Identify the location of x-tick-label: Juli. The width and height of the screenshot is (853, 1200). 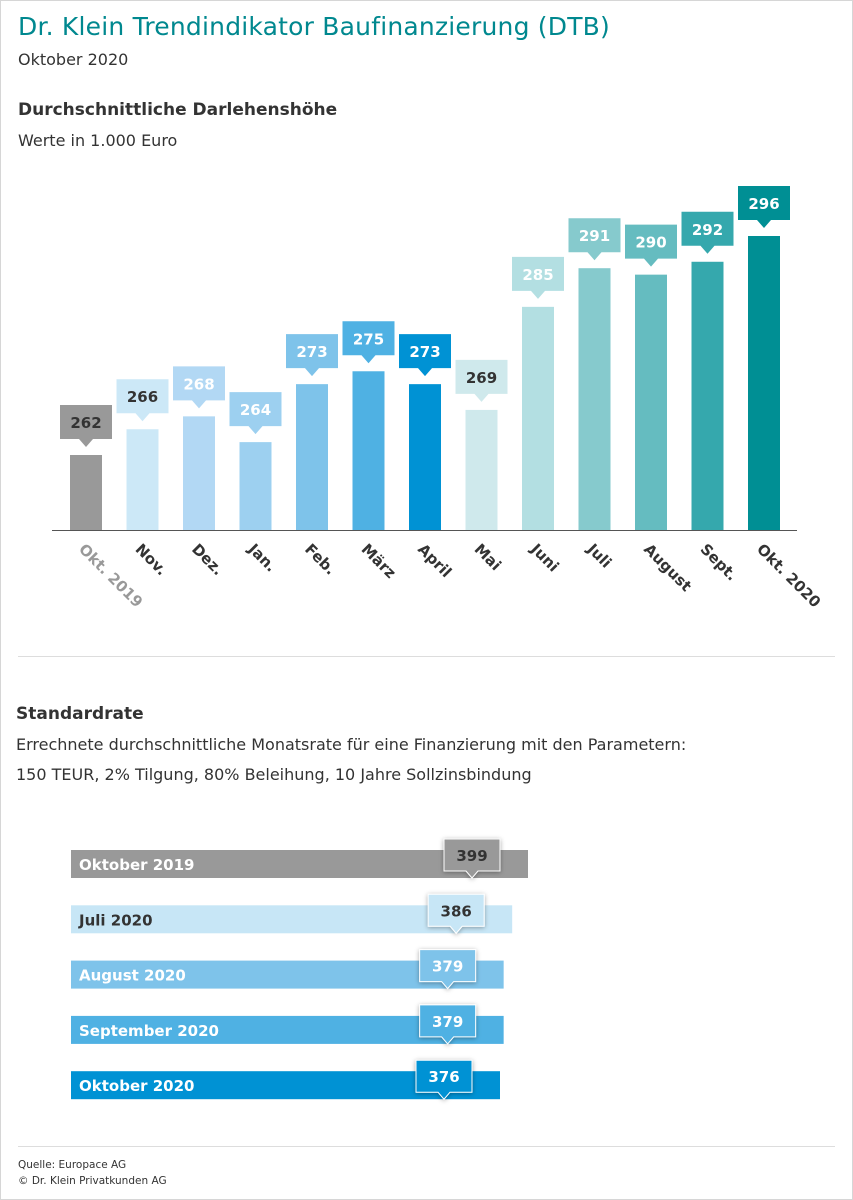
(599, 555).